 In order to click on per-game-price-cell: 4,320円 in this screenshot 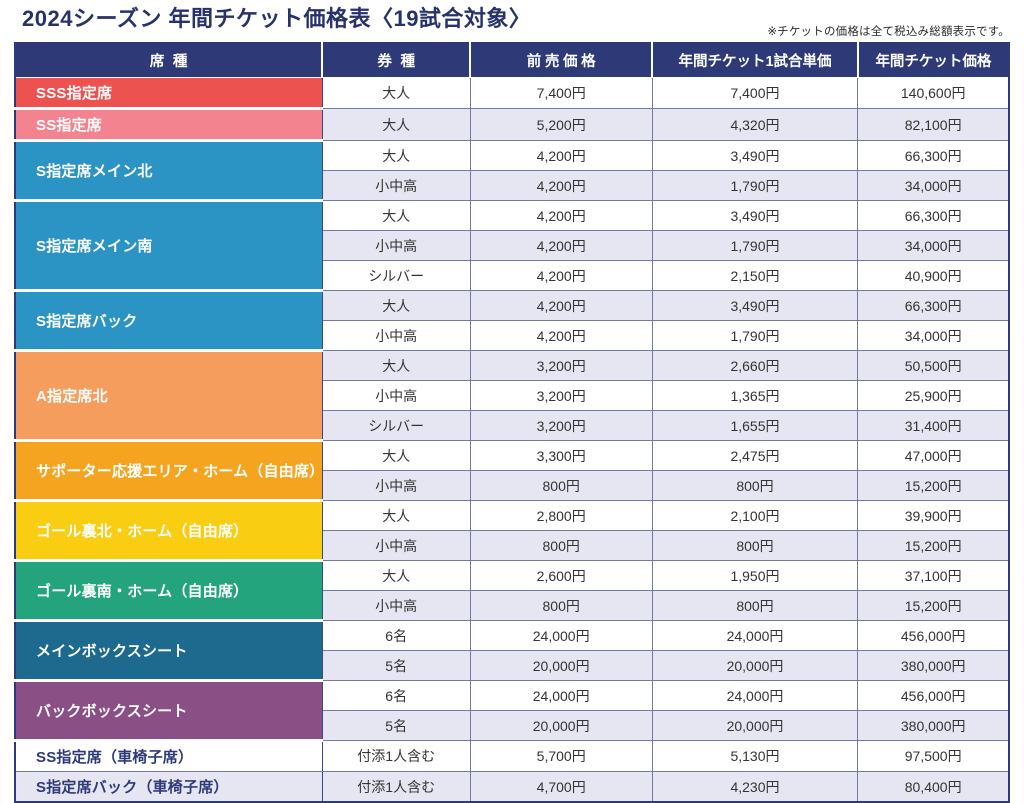, I will do `click(755, 124)`.